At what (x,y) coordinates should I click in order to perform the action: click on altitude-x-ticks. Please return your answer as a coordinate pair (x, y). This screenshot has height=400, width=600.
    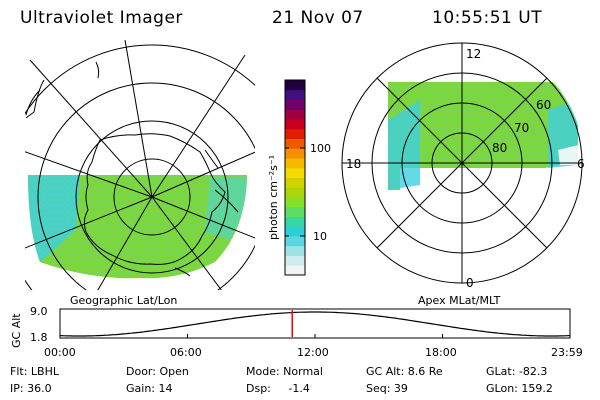
    Looking at the image, I should click on (315, 336).